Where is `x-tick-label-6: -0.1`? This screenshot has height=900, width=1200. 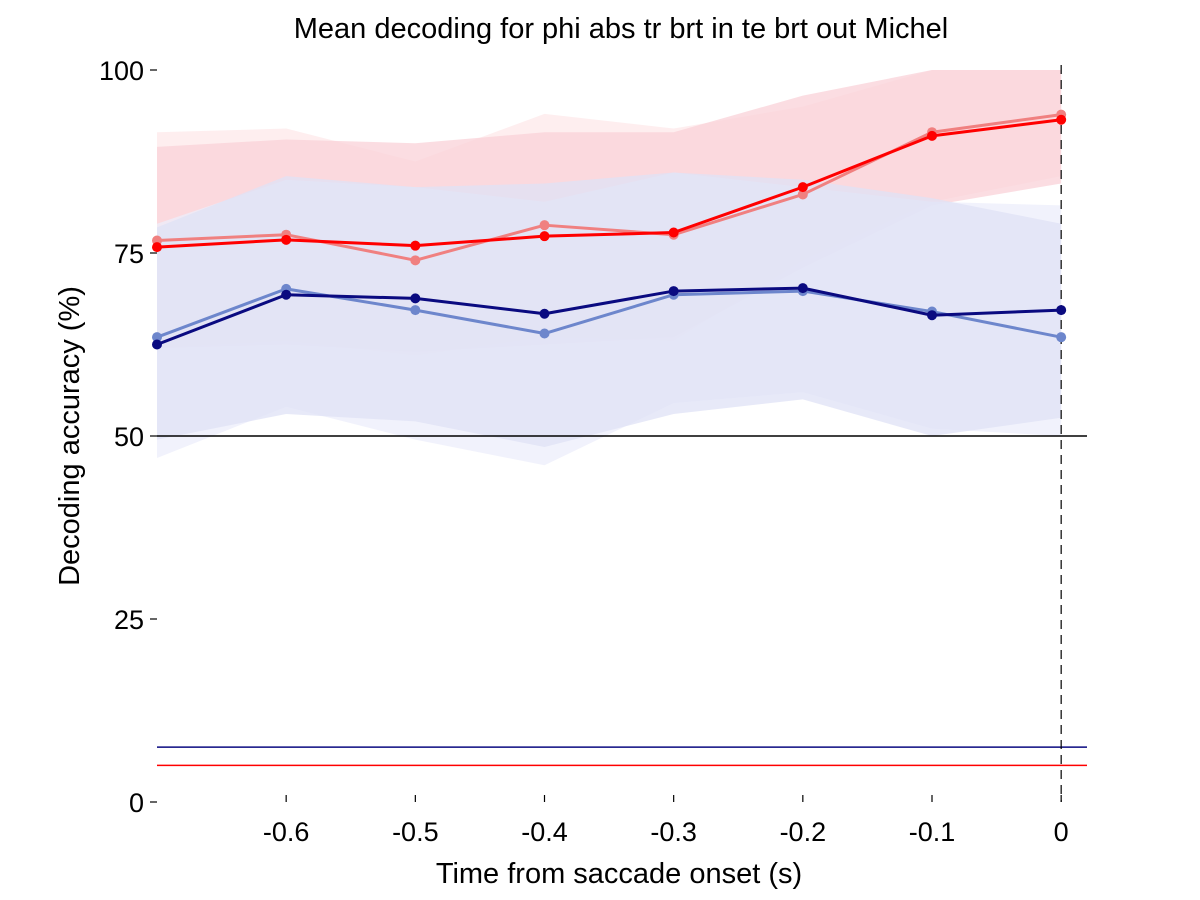
x-tick-label-6: -0.1 is located at coordinates (932, 832).